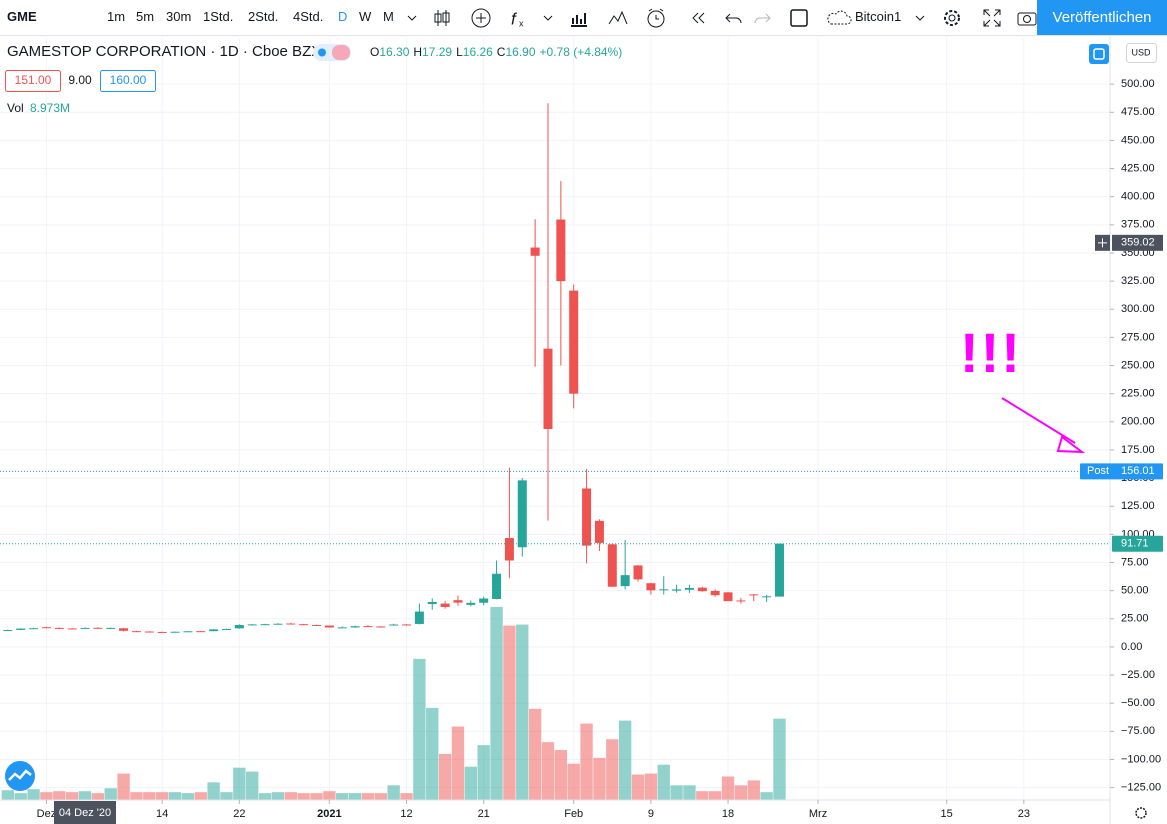 The image size is (1167, 824). Describe the element at coordinates (992, 18) in the screenshot. I see `expand-icon` at that location.